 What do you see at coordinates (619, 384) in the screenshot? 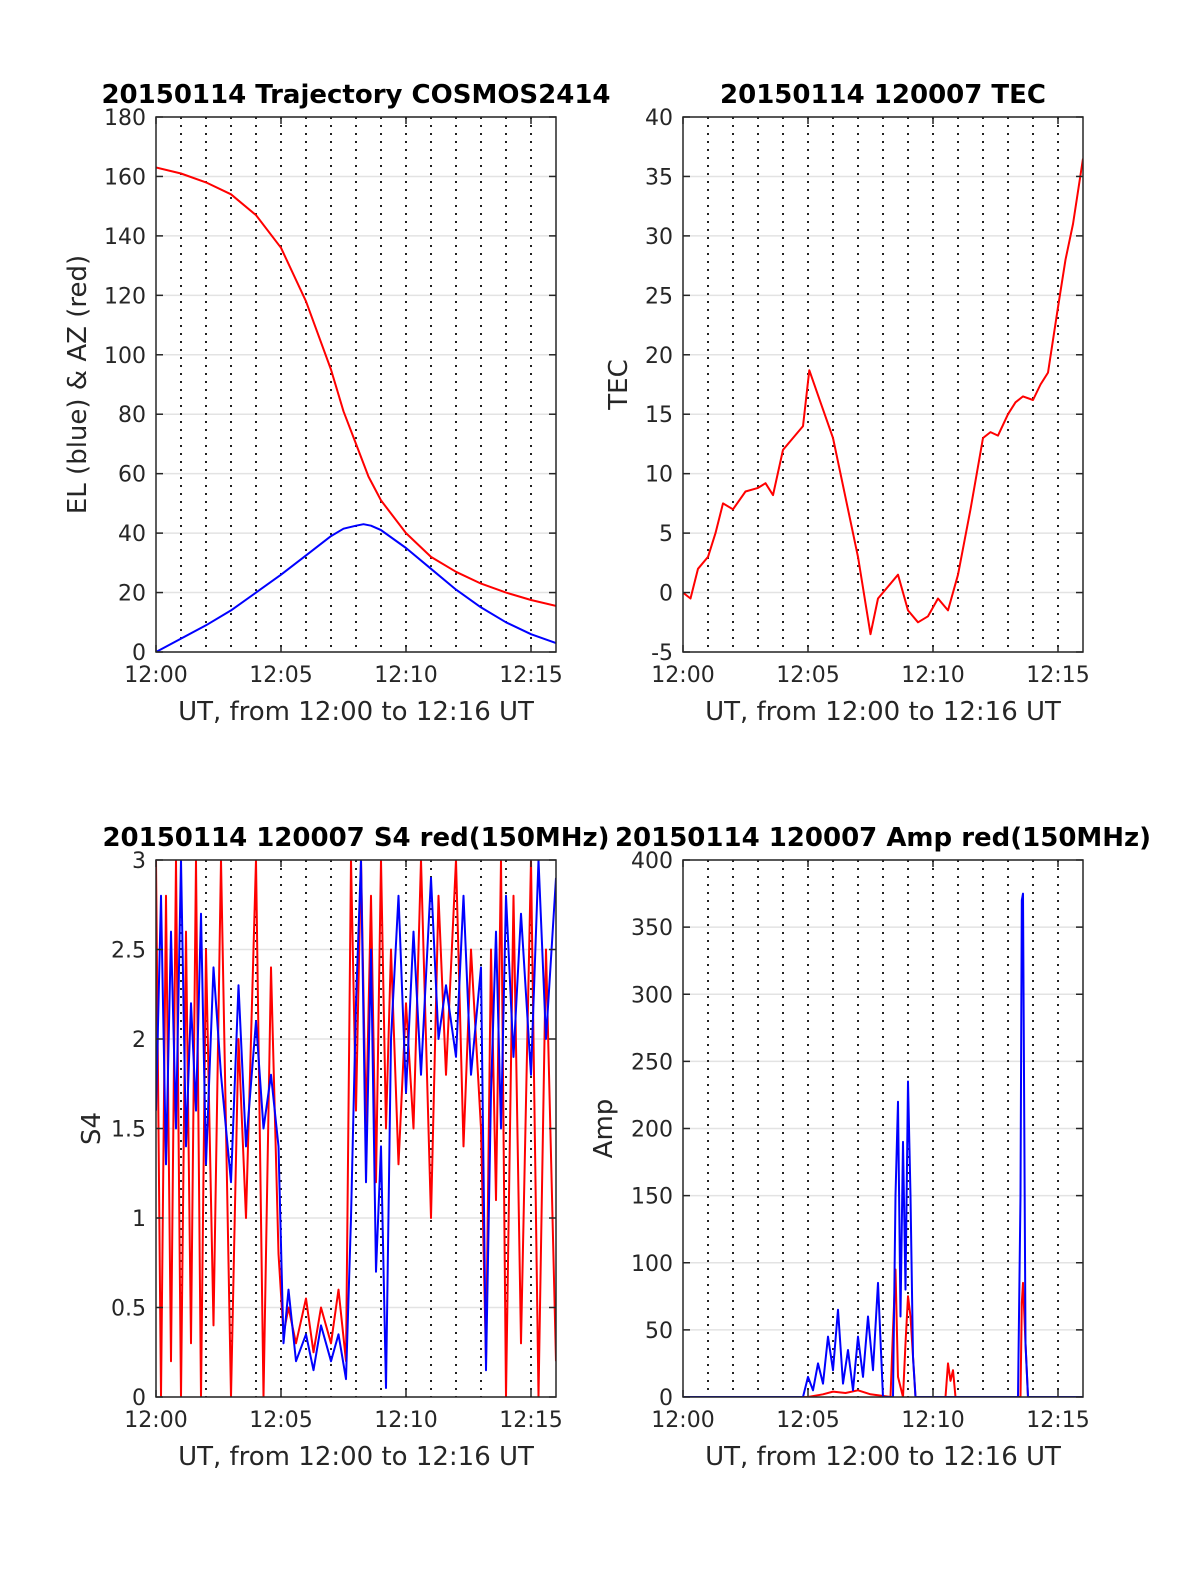
I see `y-axis-label: TEC` at bounding box center [619, 384].